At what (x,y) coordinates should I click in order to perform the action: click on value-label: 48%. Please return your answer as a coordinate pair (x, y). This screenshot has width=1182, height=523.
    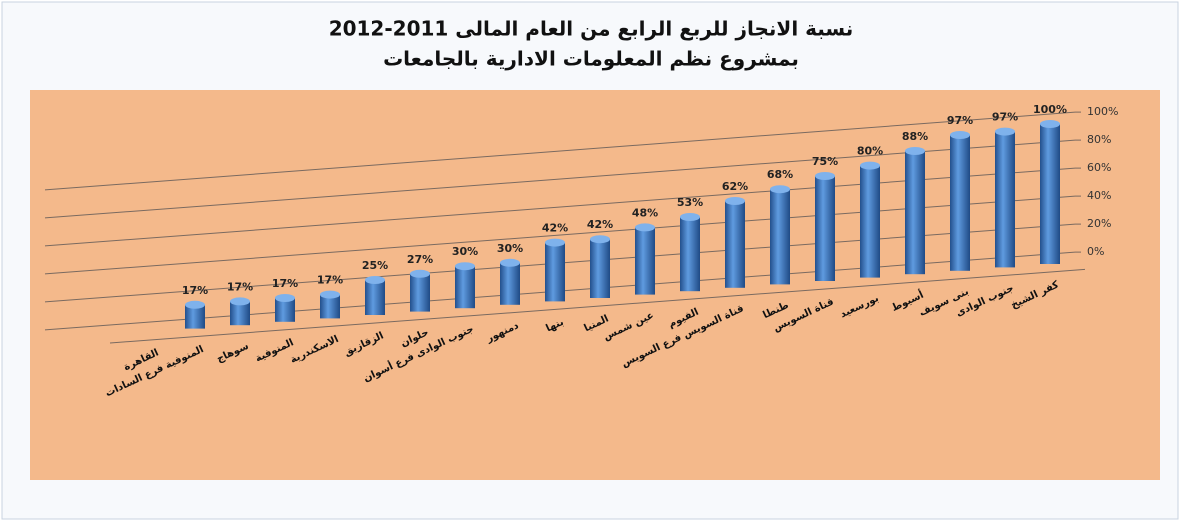
    Looking at the image, I should click on (645, 212).